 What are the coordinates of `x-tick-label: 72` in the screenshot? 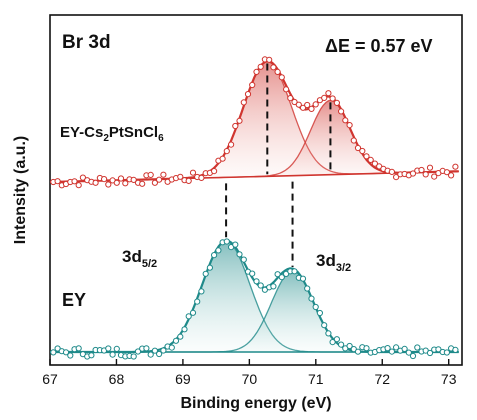 It's located at (382, 379).